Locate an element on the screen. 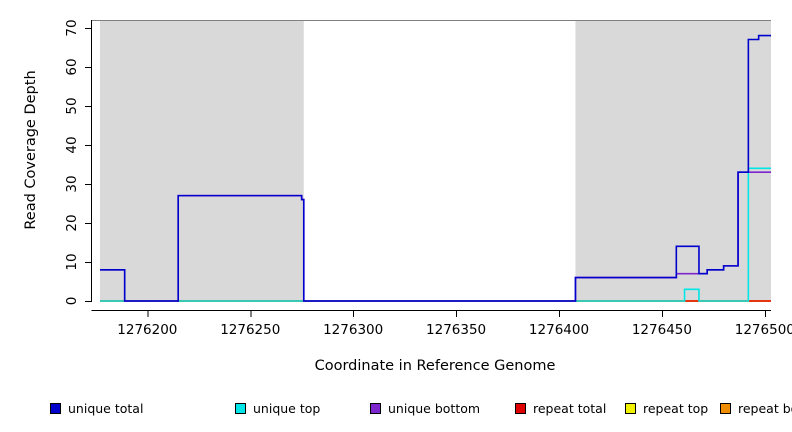 The width and height of the screenshot is (792, 432). legend-item-unique-top: unique top is located at coordinates (277, 408).